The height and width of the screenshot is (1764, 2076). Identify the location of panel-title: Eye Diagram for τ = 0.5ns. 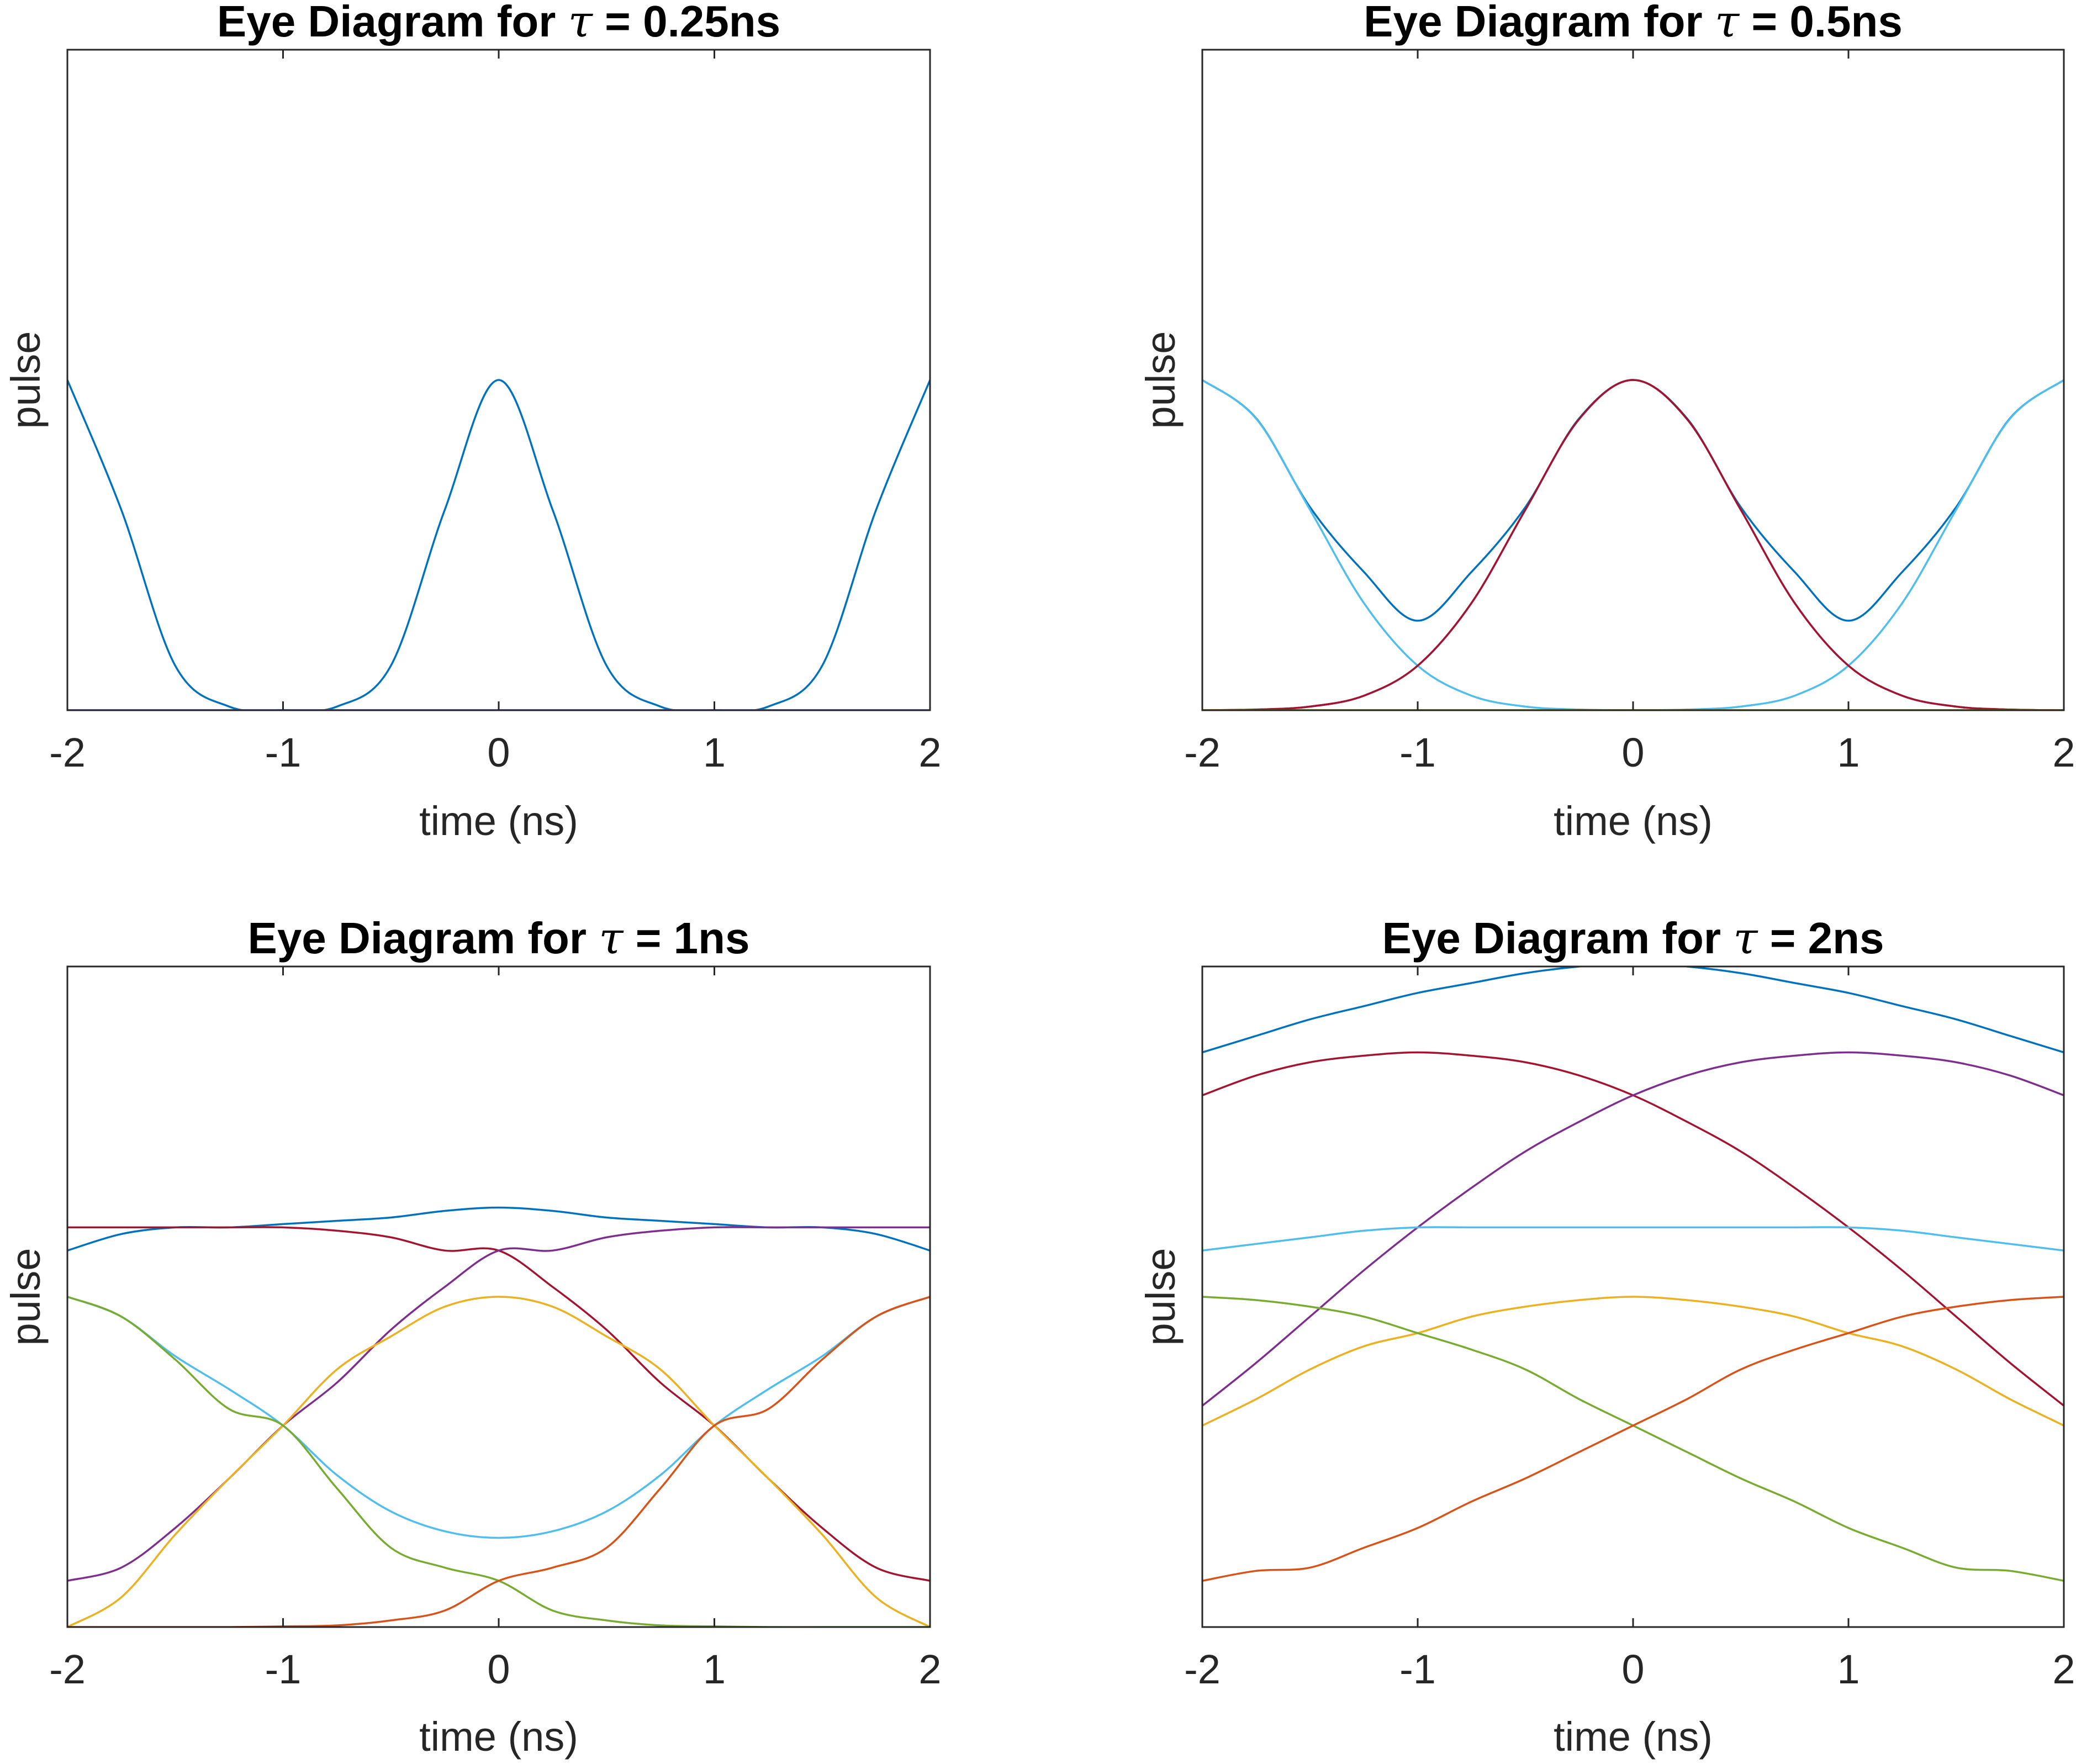
(1633, 23).